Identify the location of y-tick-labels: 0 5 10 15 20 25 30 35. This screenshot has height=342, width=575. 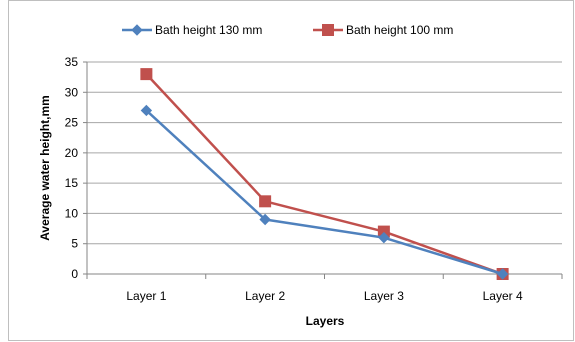
(72, 168).